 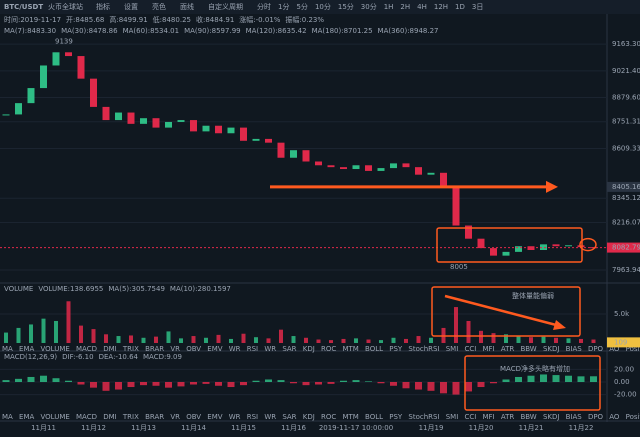 What do you see at coordinates (301, 6) in the screenshot?
I see `toolbar-item: 5分` at bounding box center [301, 6].